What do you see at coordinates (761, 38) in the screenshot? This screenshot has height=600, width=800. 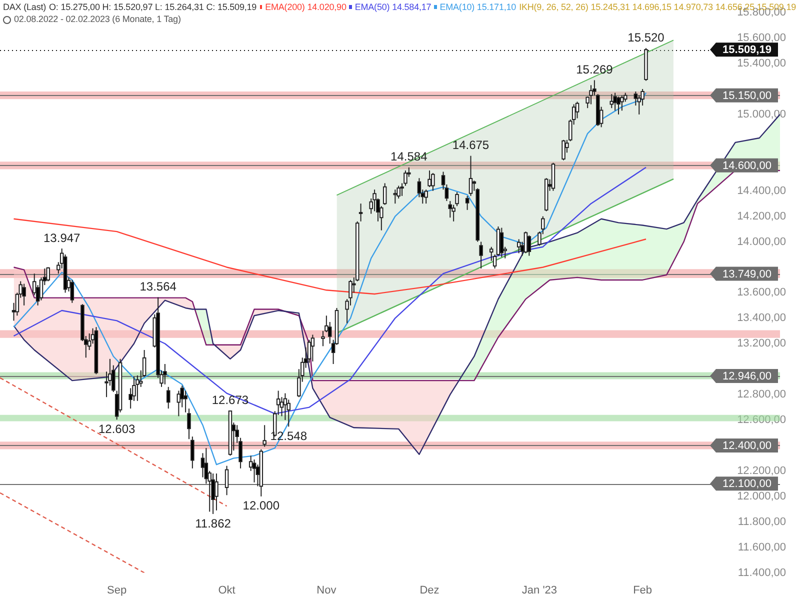 I see `y-tick-label: 15.600,00` at bounding box center [761, 38].